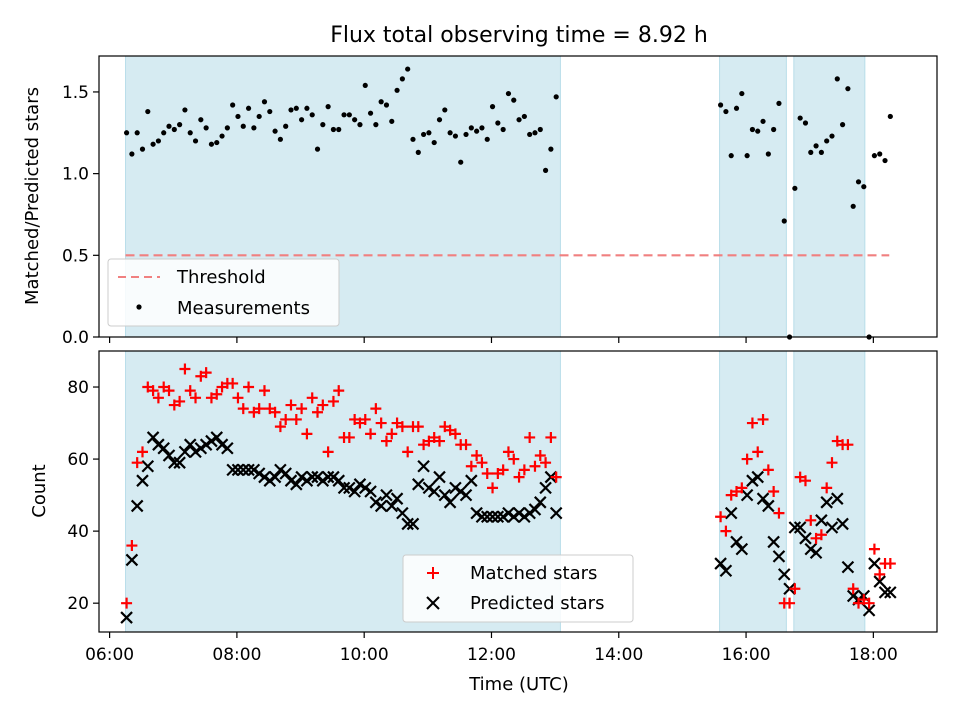  I want to click on chart-title: Flux total observing time = 8.92 h, so click(519, 35).